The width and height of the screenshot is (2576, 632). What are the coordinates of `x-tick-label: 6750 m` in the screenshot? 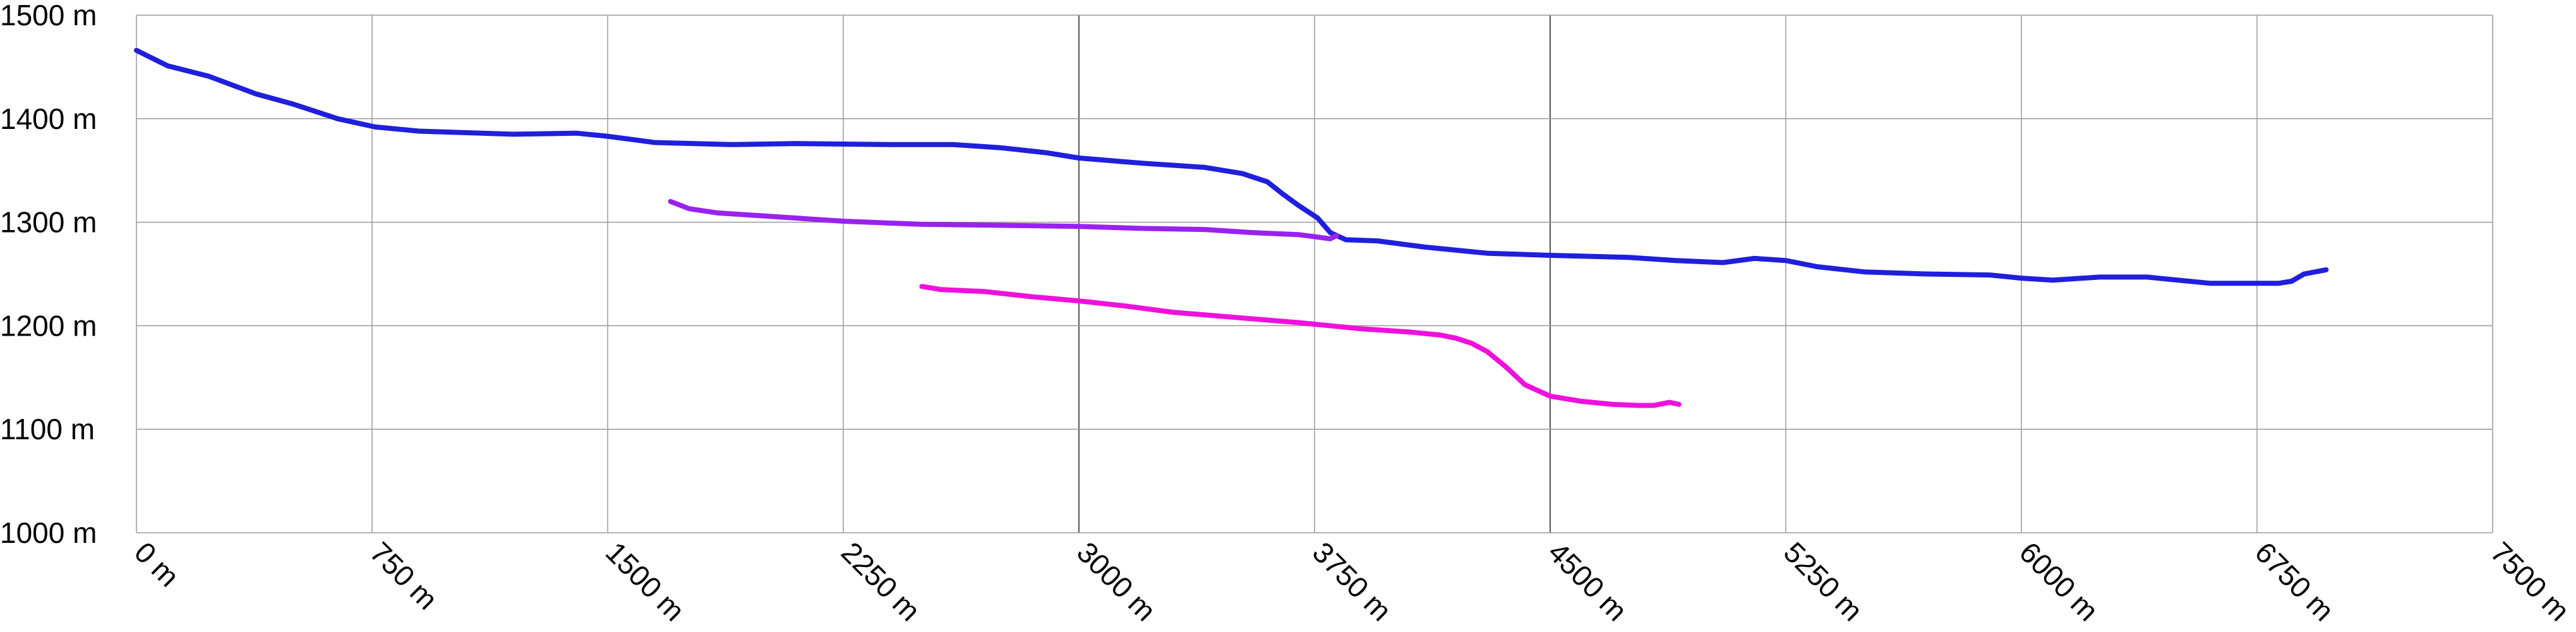 It's located at (2294, 581).